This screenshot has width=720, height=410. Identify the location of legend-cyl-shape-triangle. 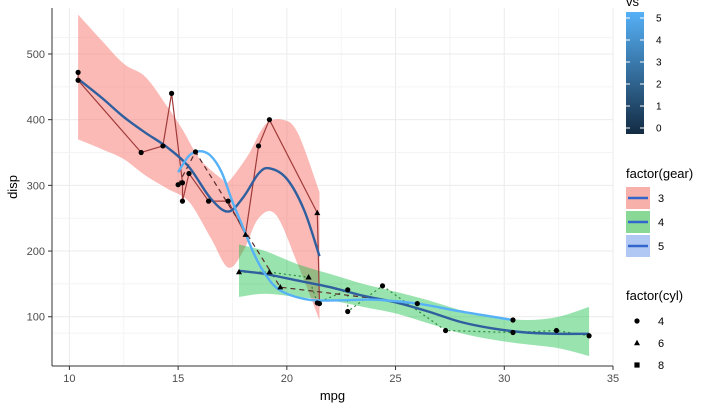
(637, 342).